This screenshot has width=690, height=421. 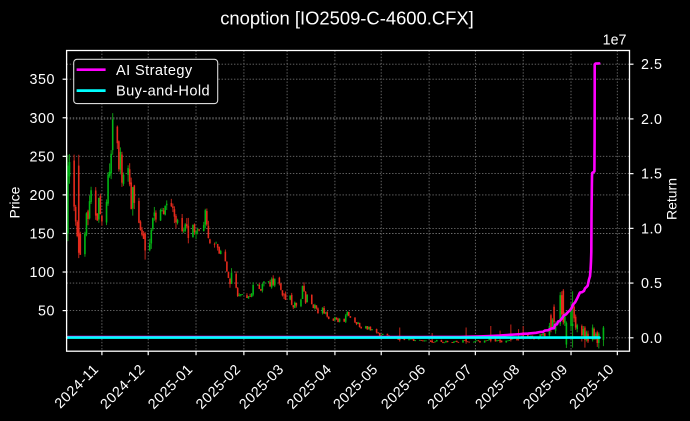 What do you see at coordinates (42, 157) in the screenshot?
I see `svg-text: 250` at bounding box center [42, 157].